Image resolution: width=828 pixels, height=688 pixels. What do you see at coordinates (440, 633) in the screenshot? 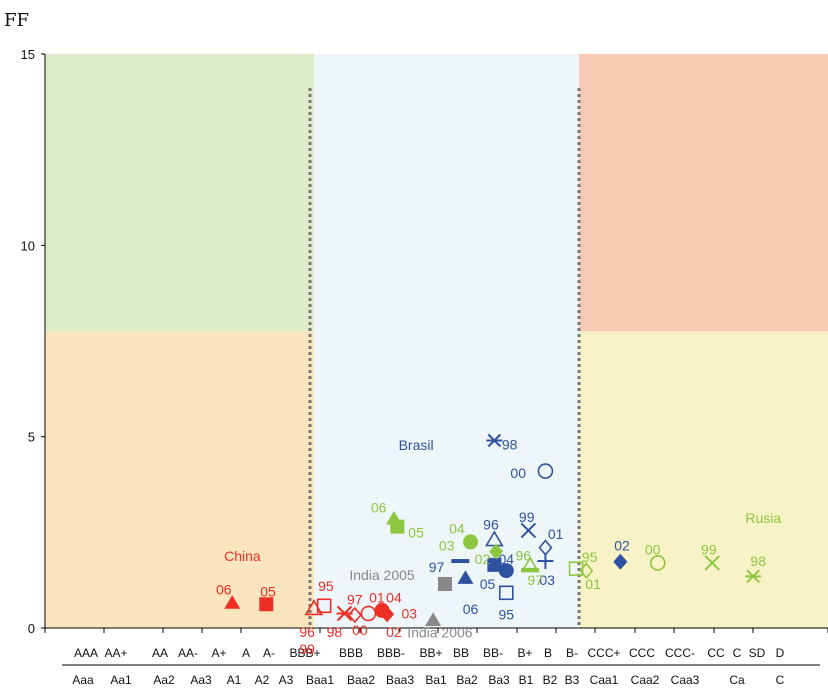
I see `country-label: India 2006` at bounding box center [440, 633].